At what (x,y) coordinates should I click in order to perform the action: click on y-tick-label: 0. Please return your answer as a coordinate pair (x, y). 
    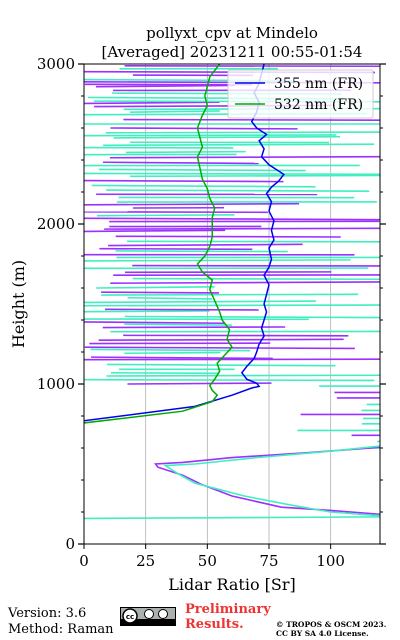
    Looking at the image, I should click on (70, 544).